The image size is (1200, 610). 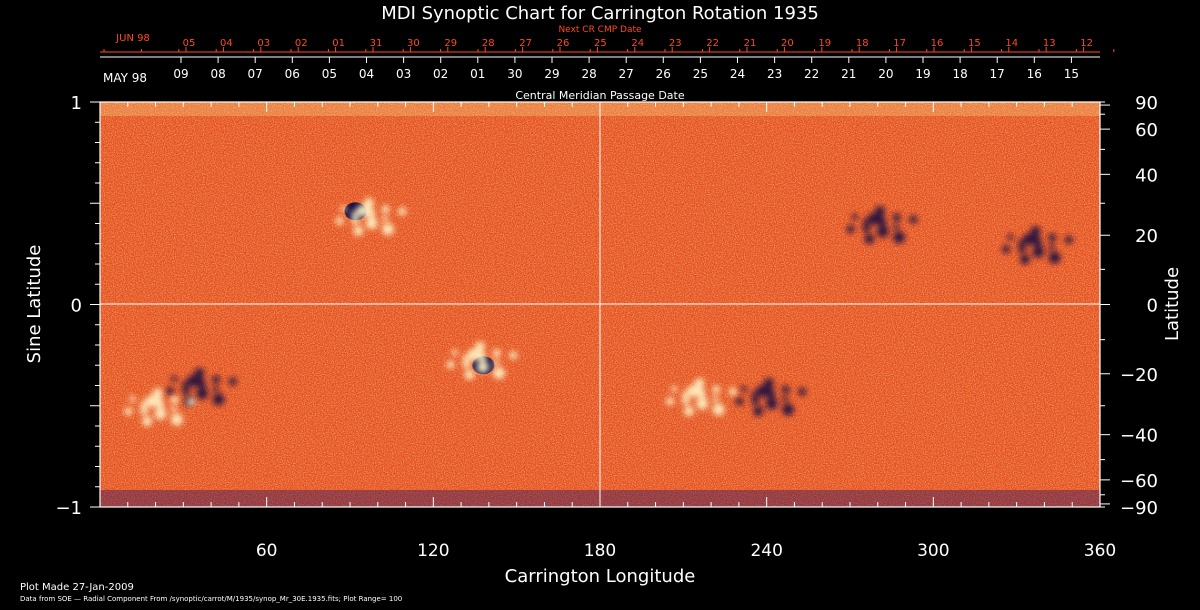 I want to click on x-axis-title: Carrington Longitude, so click(x=600, y=576).